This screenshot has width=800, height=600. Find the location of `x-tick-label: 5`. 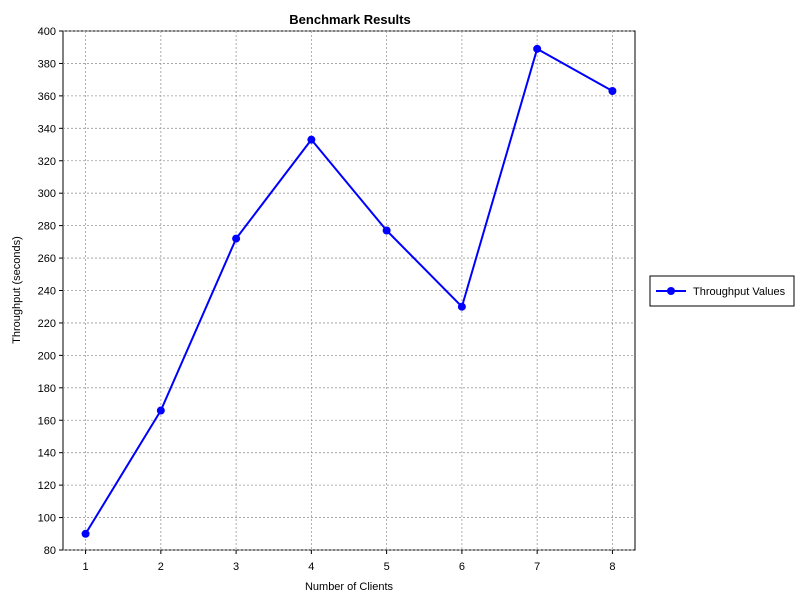

x-tick-label: 5 is located at coordinates (387, 567).